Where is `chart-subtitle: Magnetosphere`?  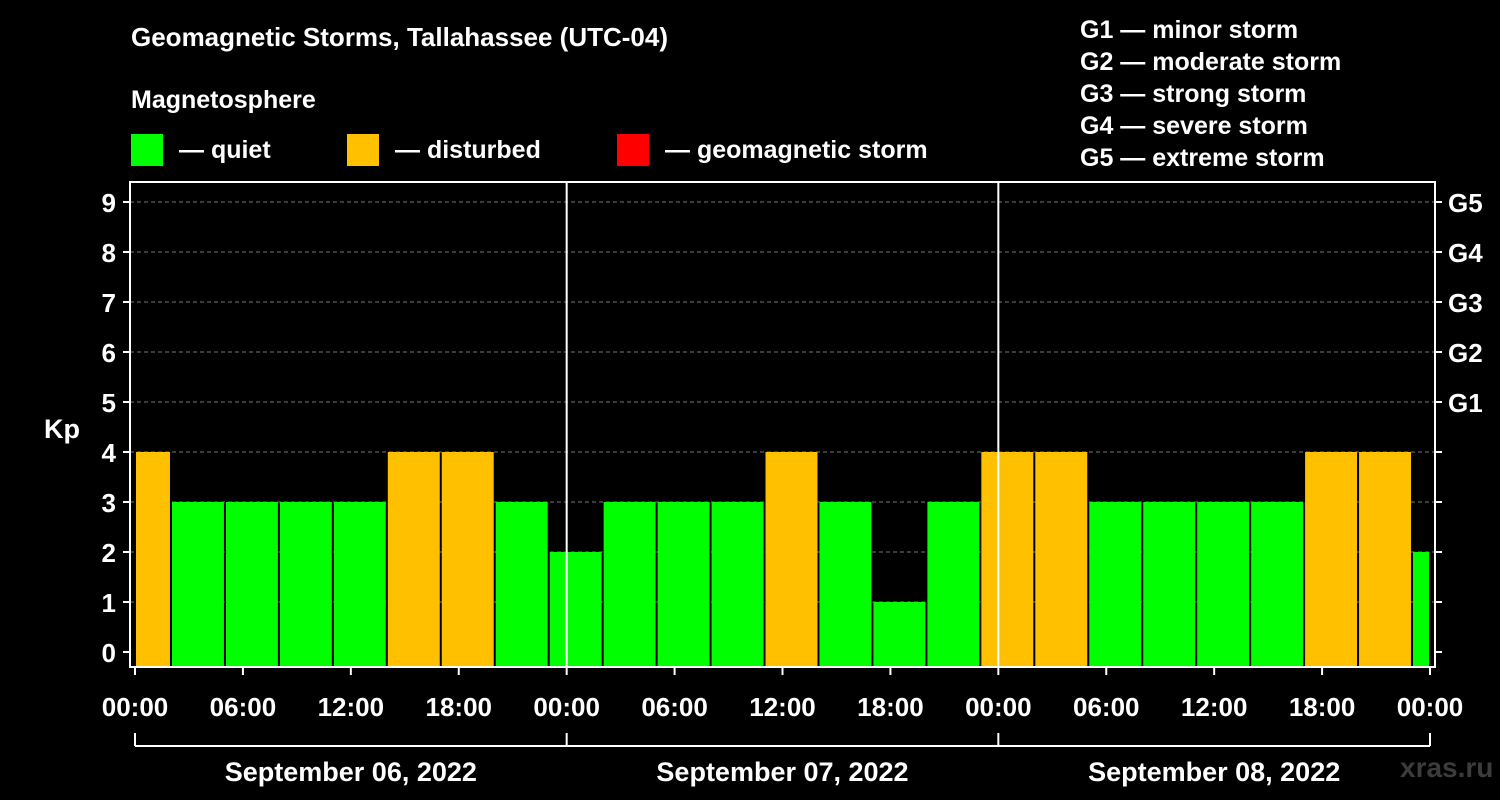 chart-subtitle: Magnetosphere is located at coordinates (223, 100).